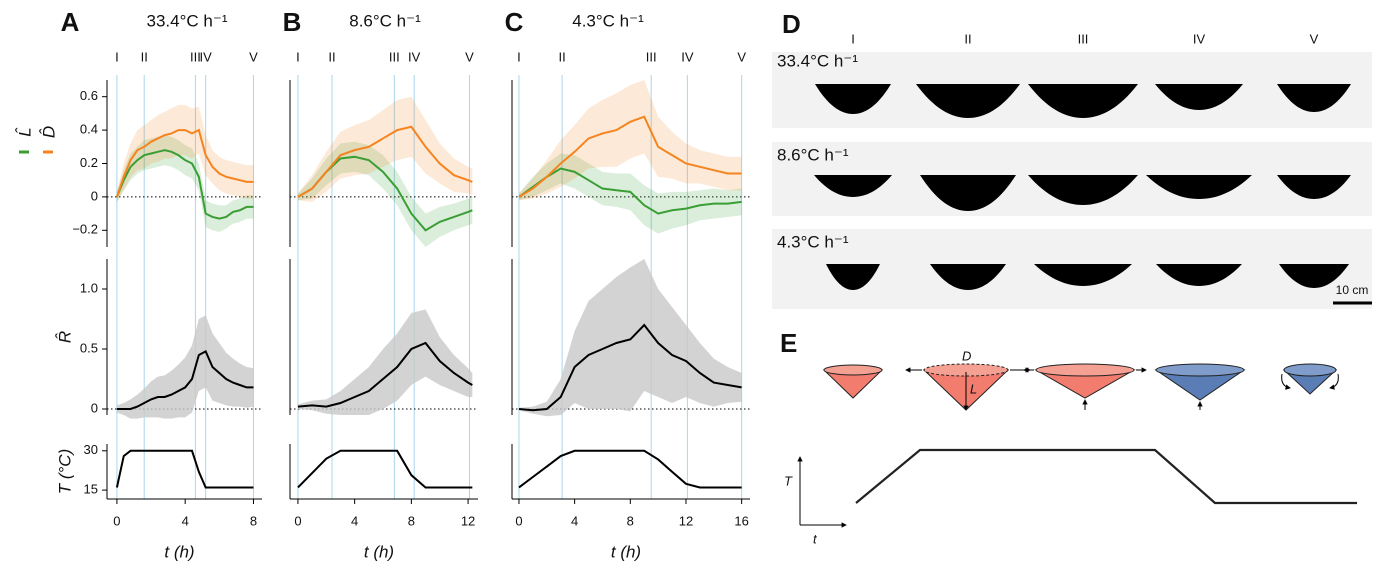 The image size is (1385, 570). I want to click on column-label: I, so click(853, 38).